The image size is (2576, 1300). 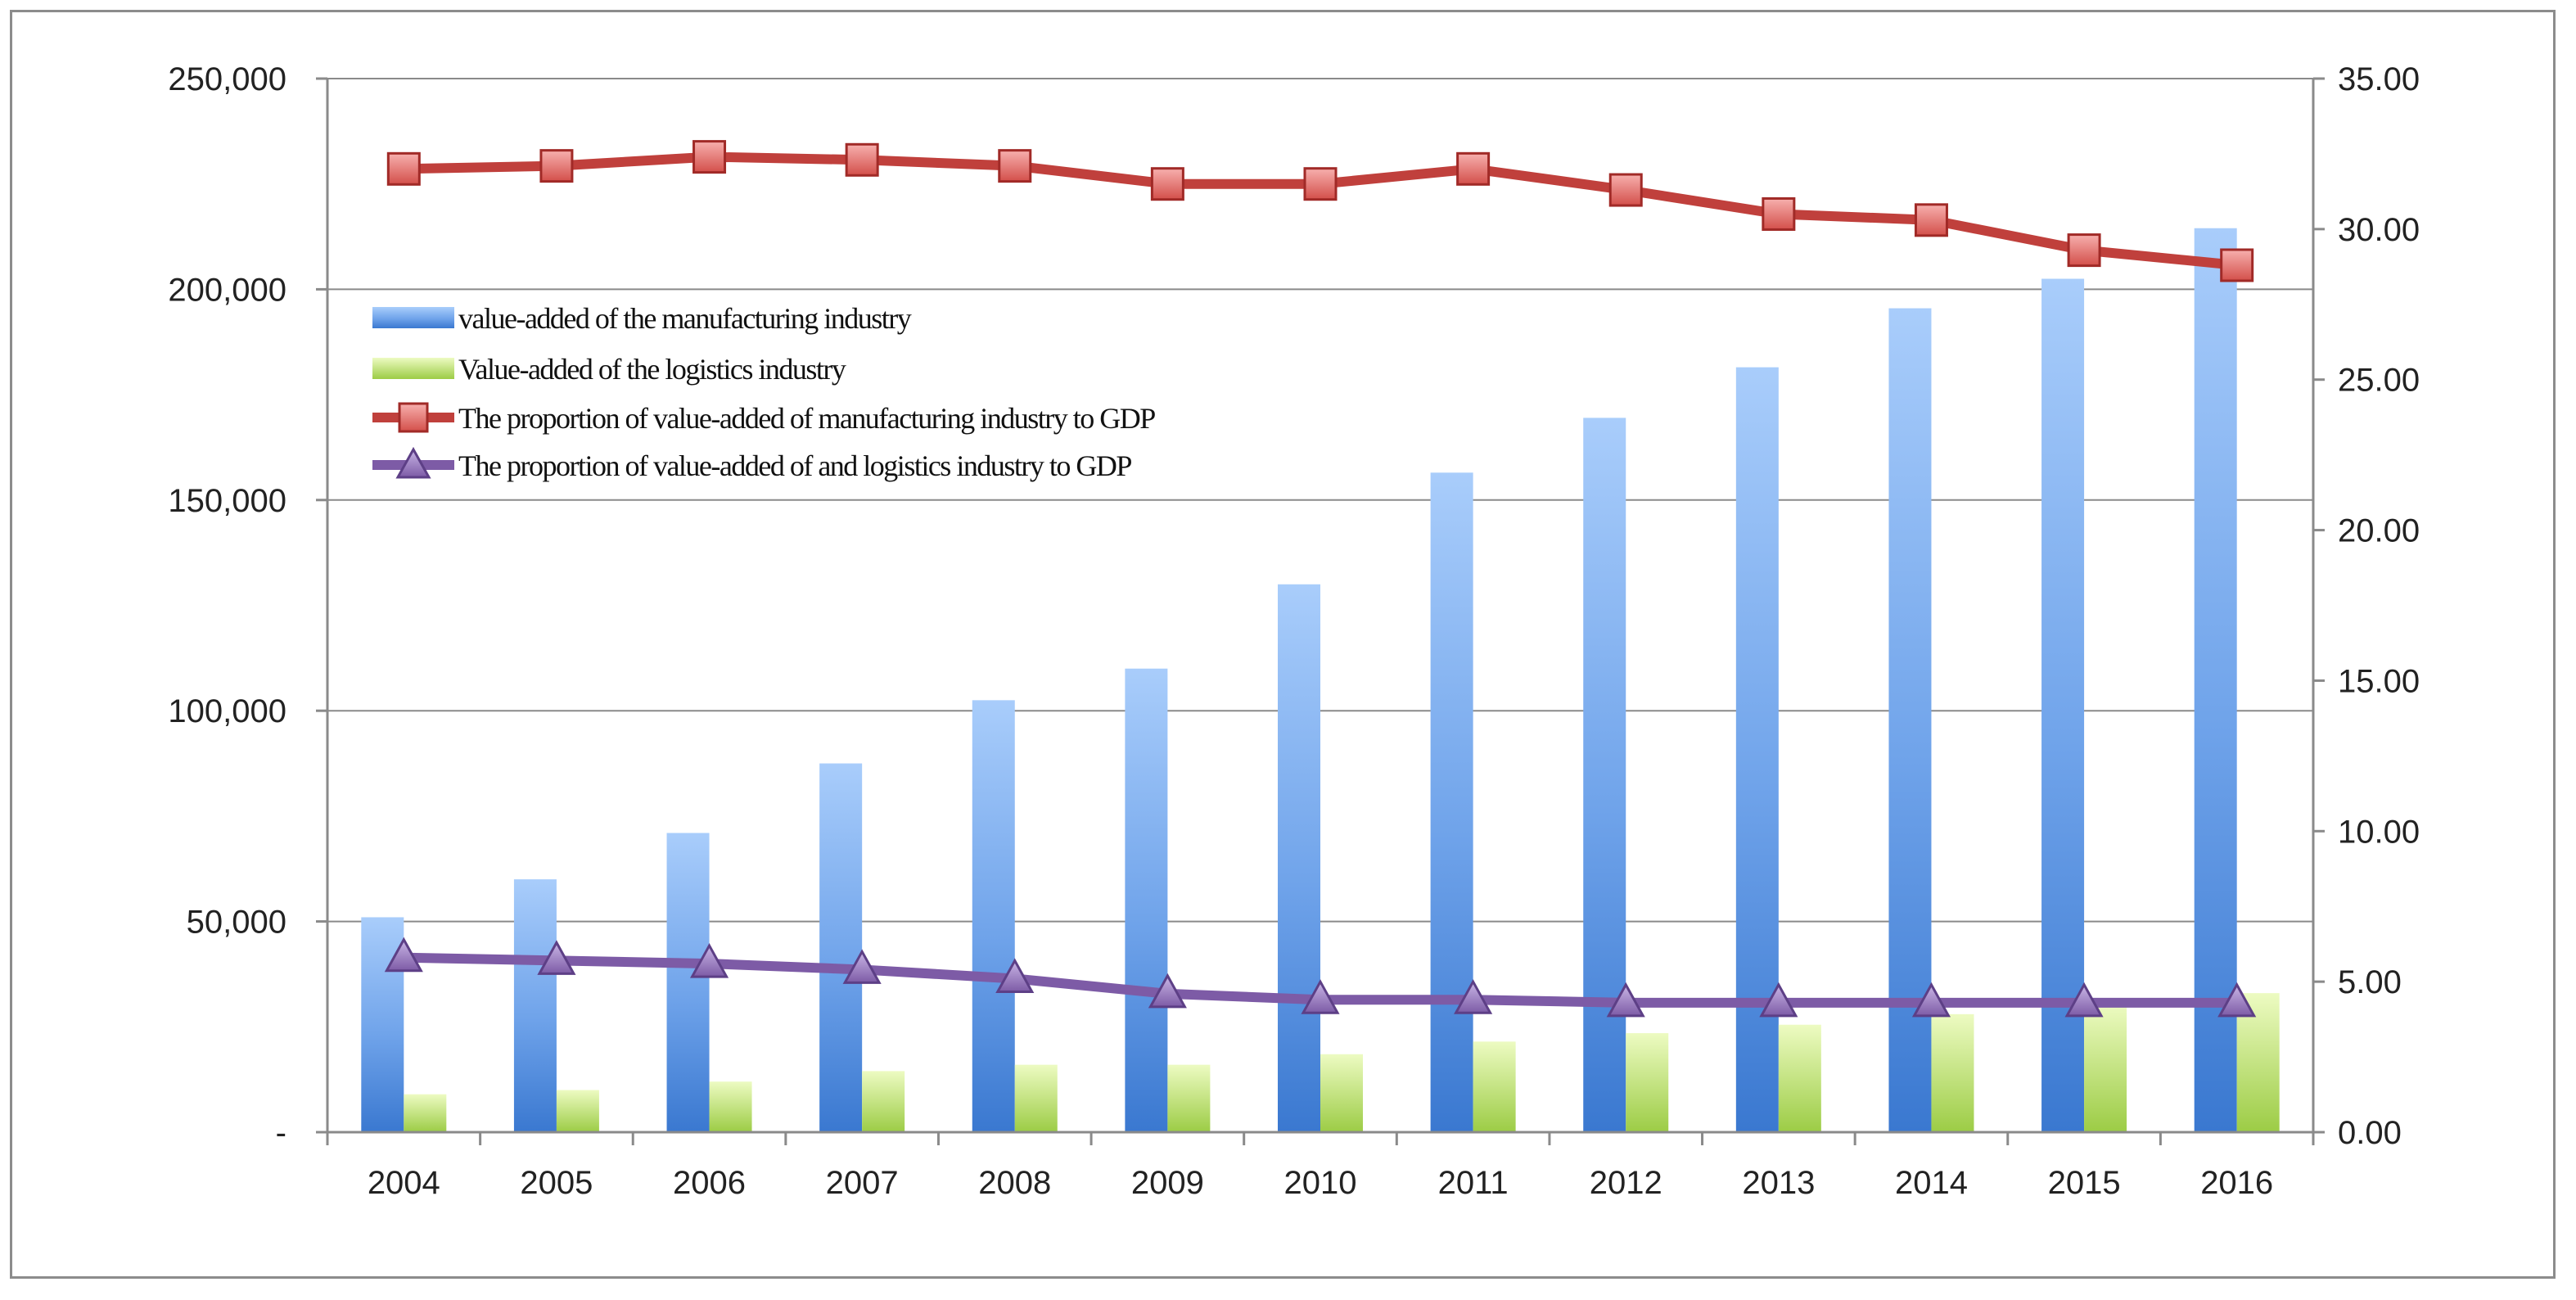 What do you see at coordinates (862, 1183) in the screenshot?
I see `x-tick-label: 2007` at bounding box center [862, 1183].